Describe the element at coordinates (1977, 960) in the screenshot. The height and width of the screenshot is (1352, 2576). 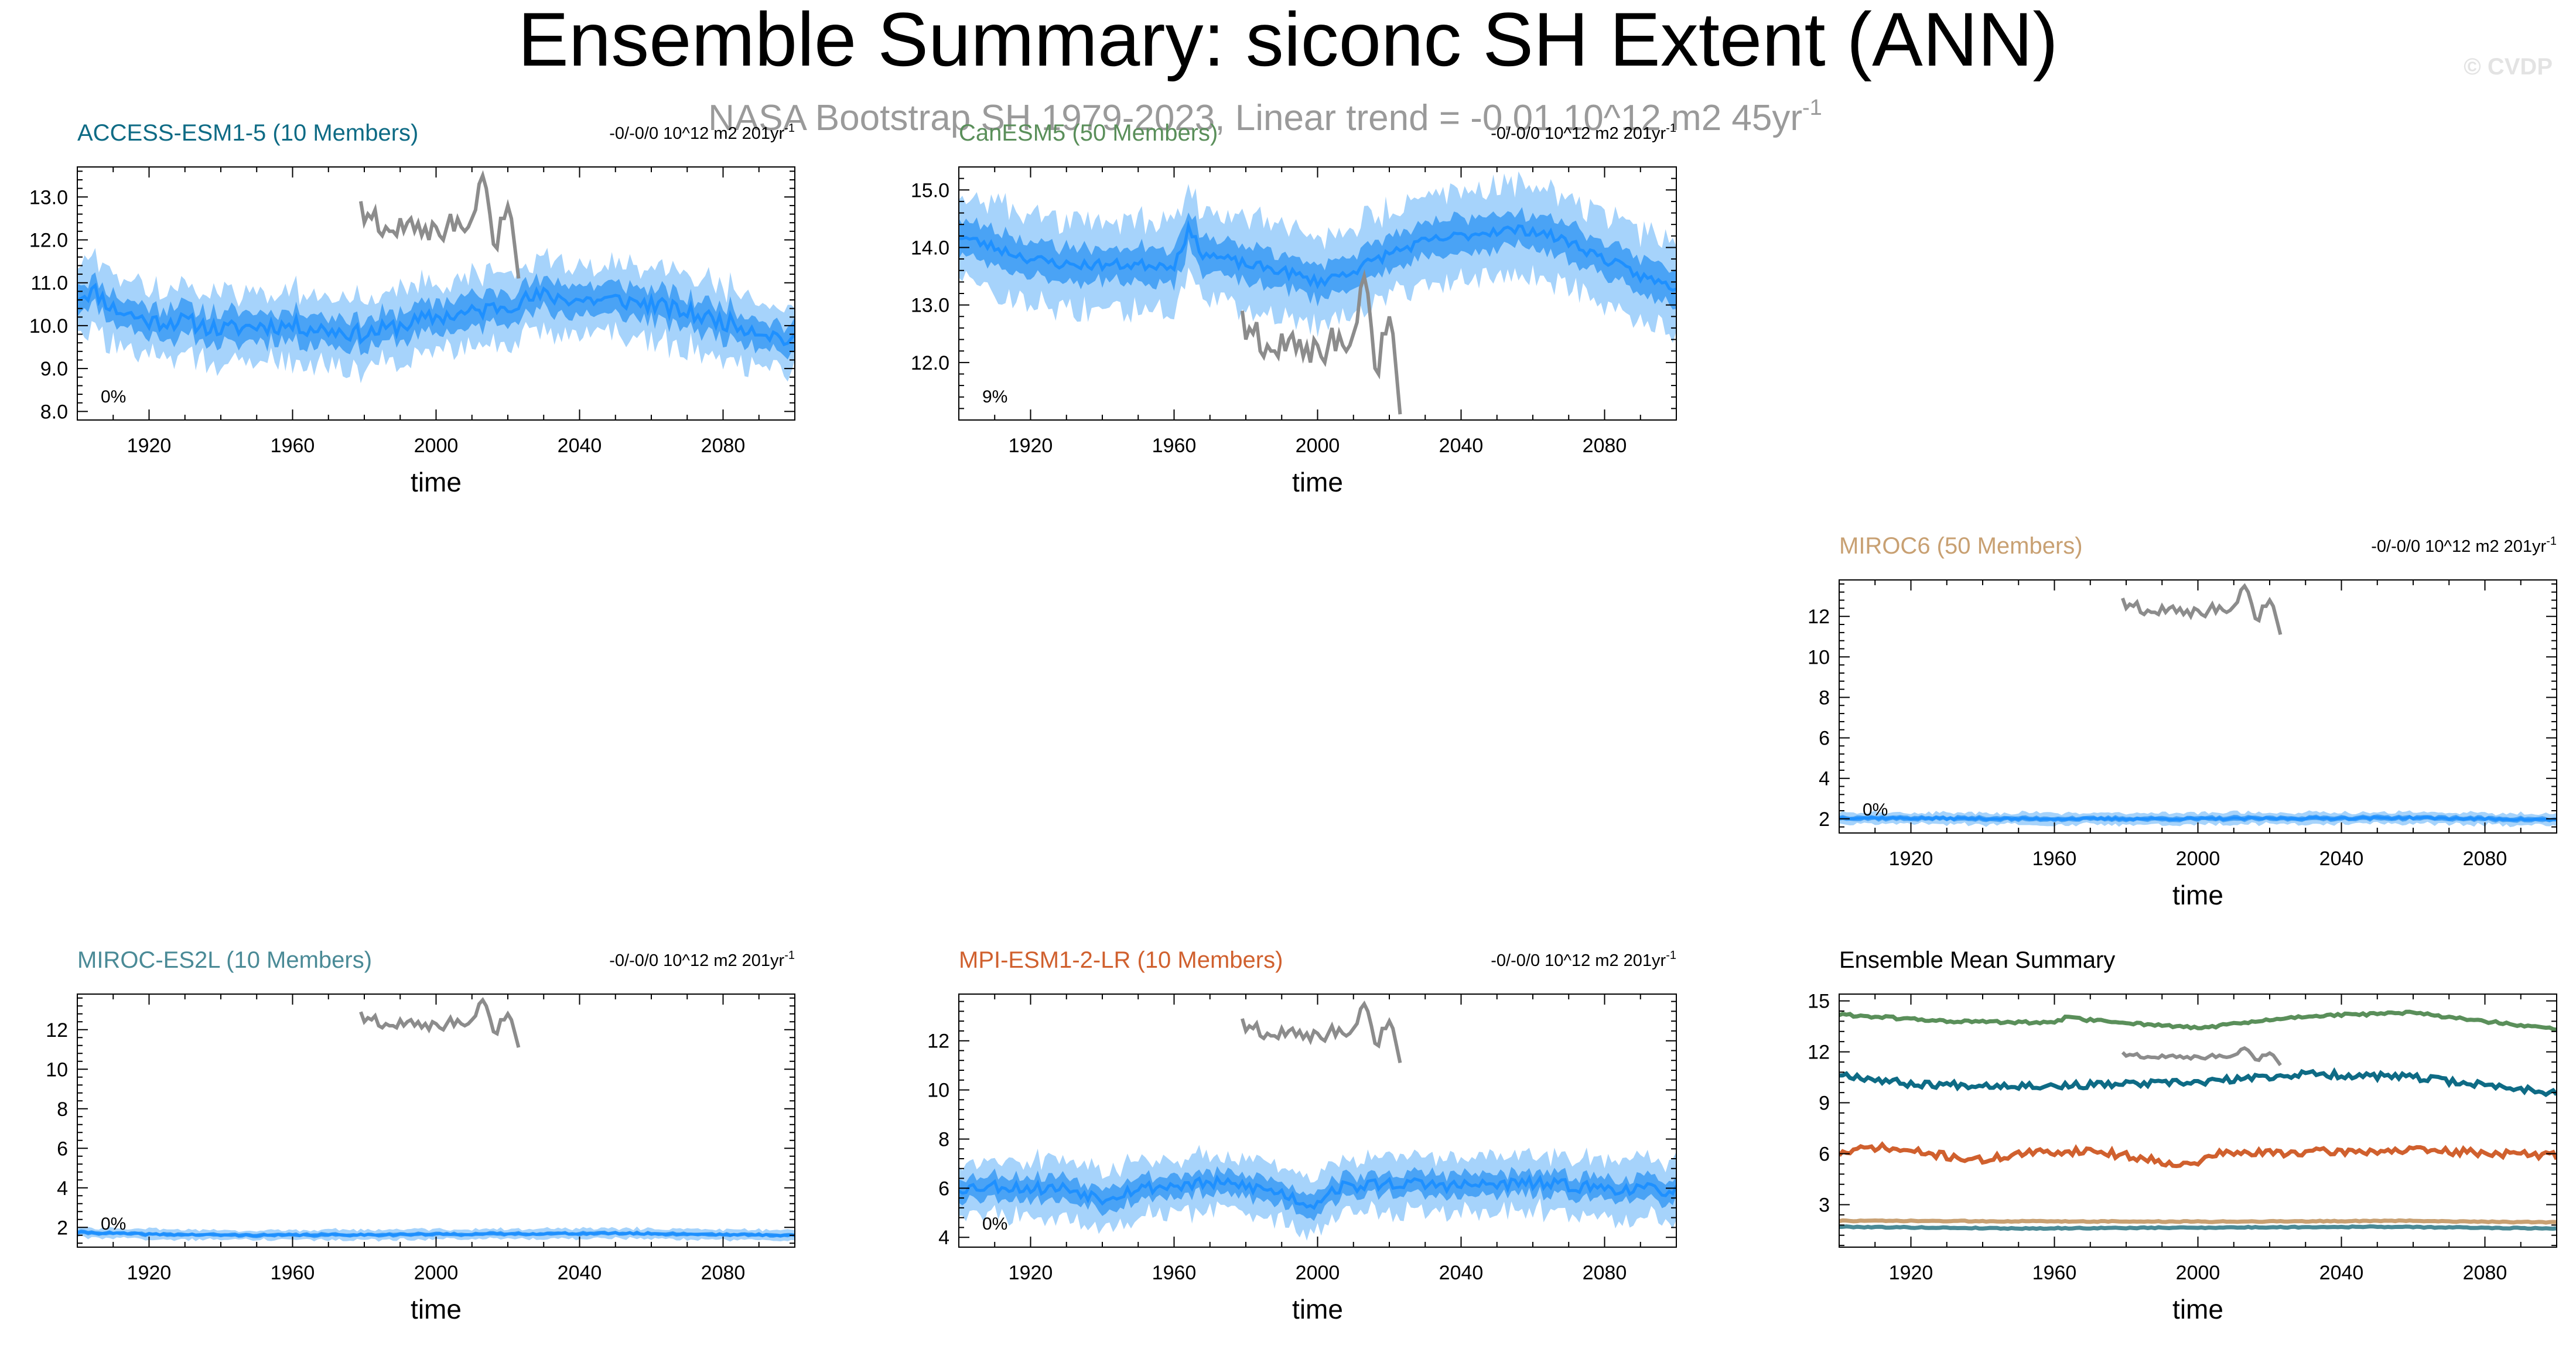
I see `panel-title: Ensemble Mean Summary` at that location.